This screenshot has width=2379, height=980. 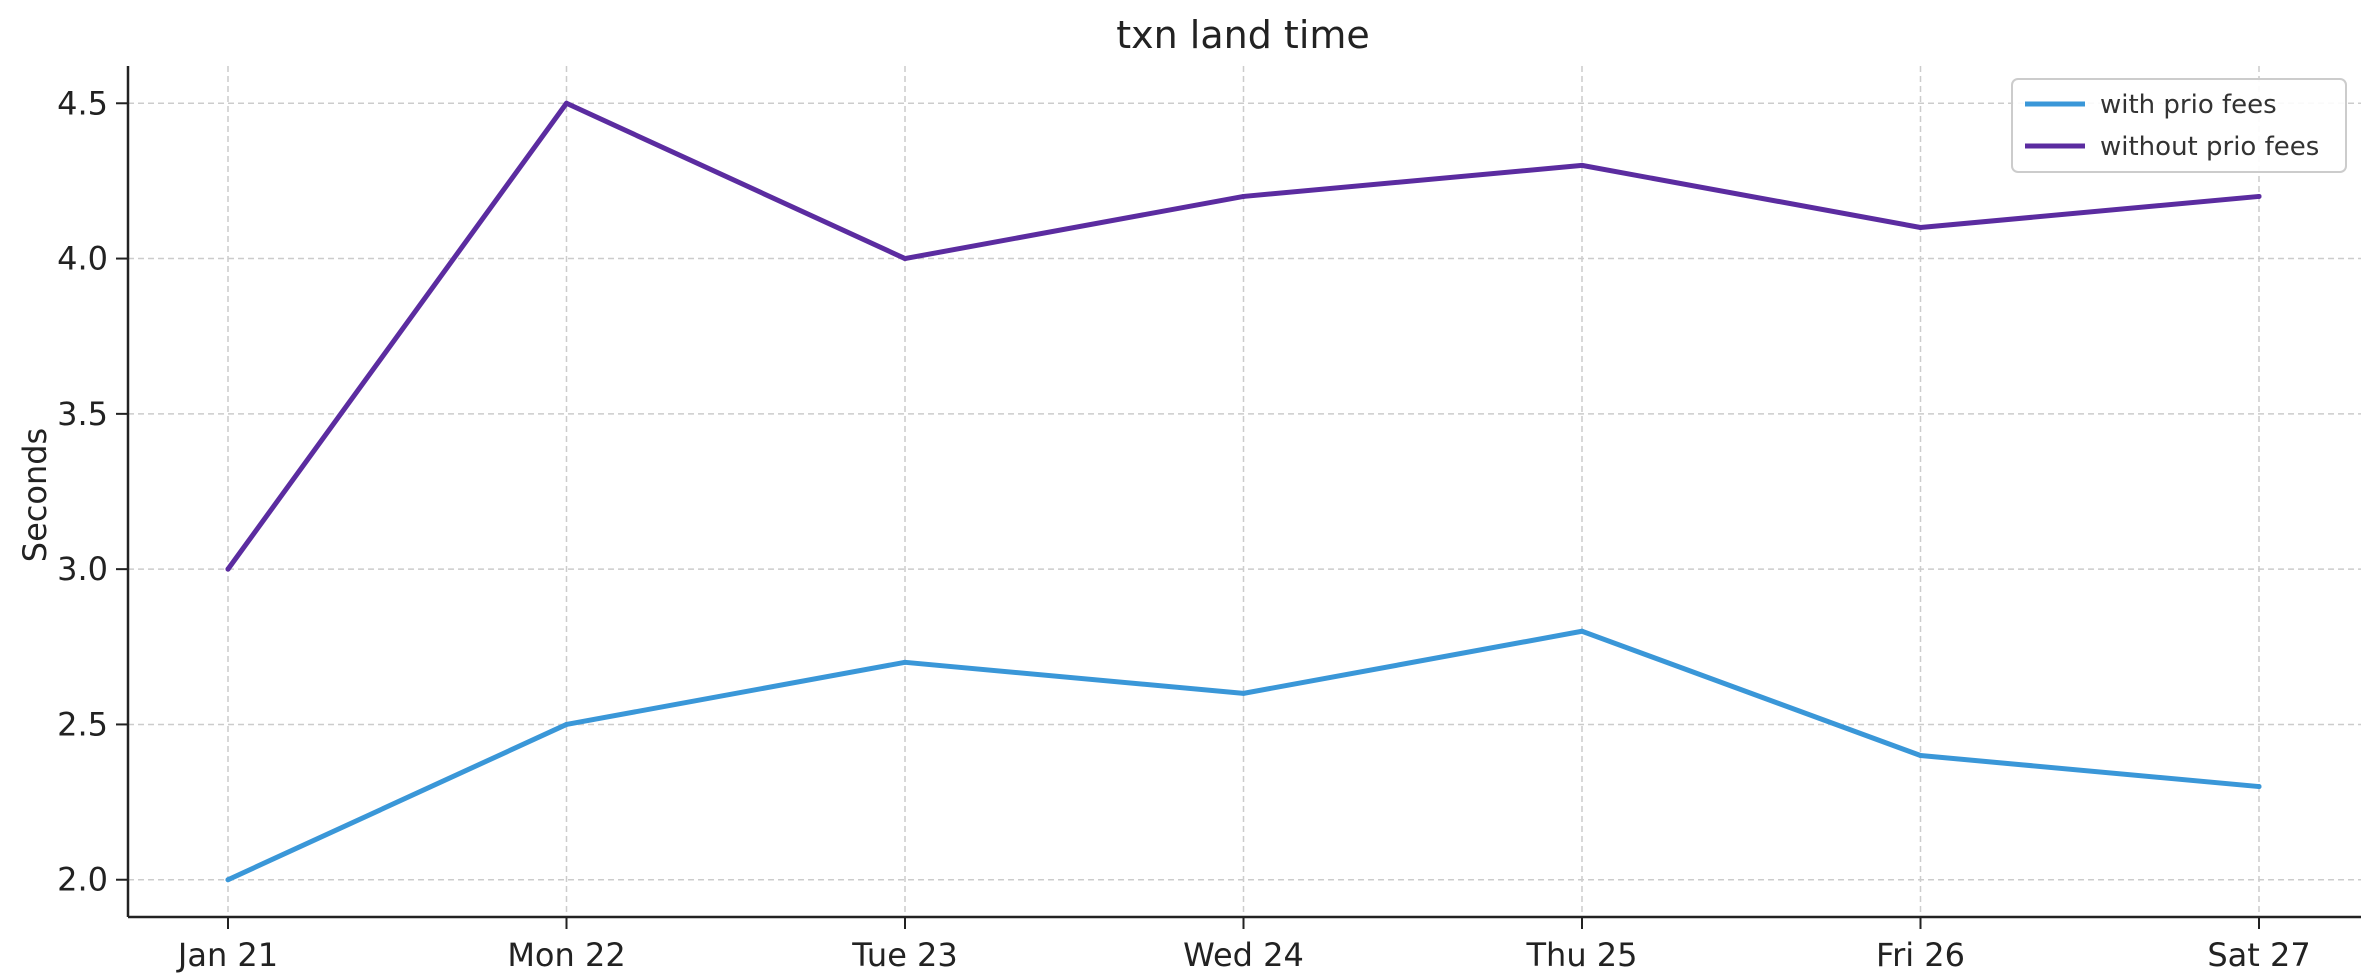 I want to click on y-tick-label: 2.5, so click(x=82, y=724).